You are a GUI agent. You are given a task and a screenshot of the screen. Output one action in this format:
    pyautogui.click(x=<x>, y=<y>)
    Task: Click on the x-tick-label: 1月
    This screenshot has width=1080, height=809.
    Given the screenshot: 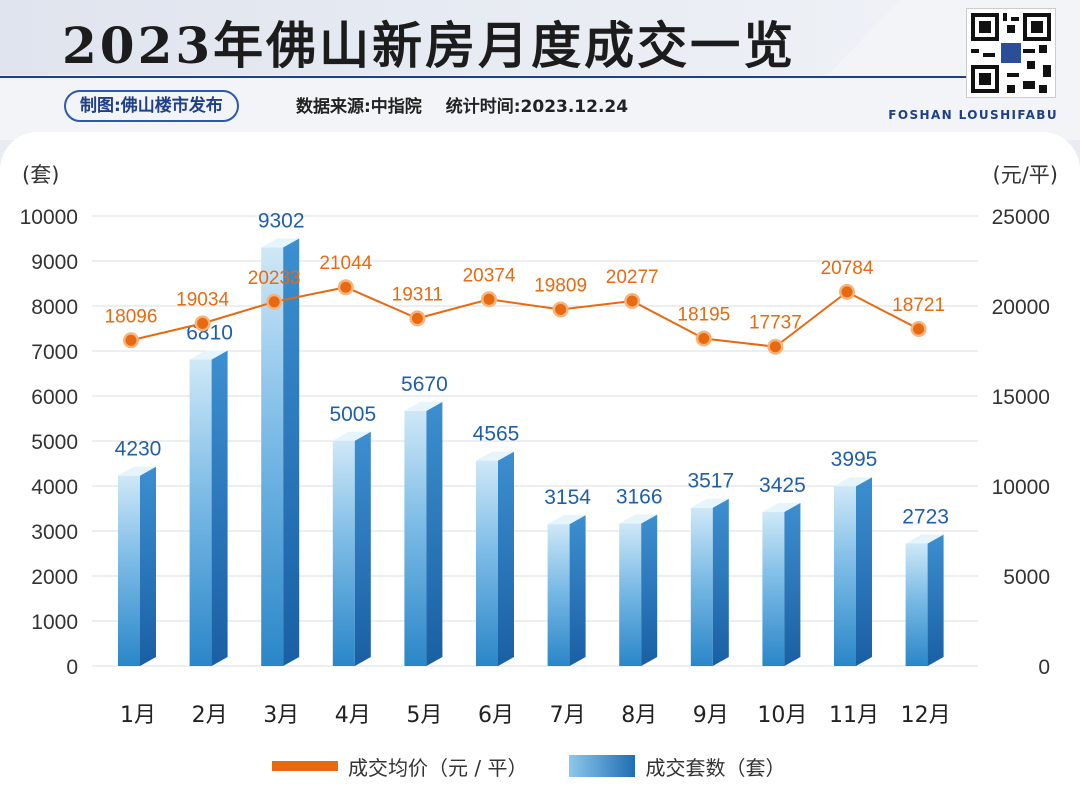 What is the action you would take?
    pyautogui.click(x=138, y=715)
    